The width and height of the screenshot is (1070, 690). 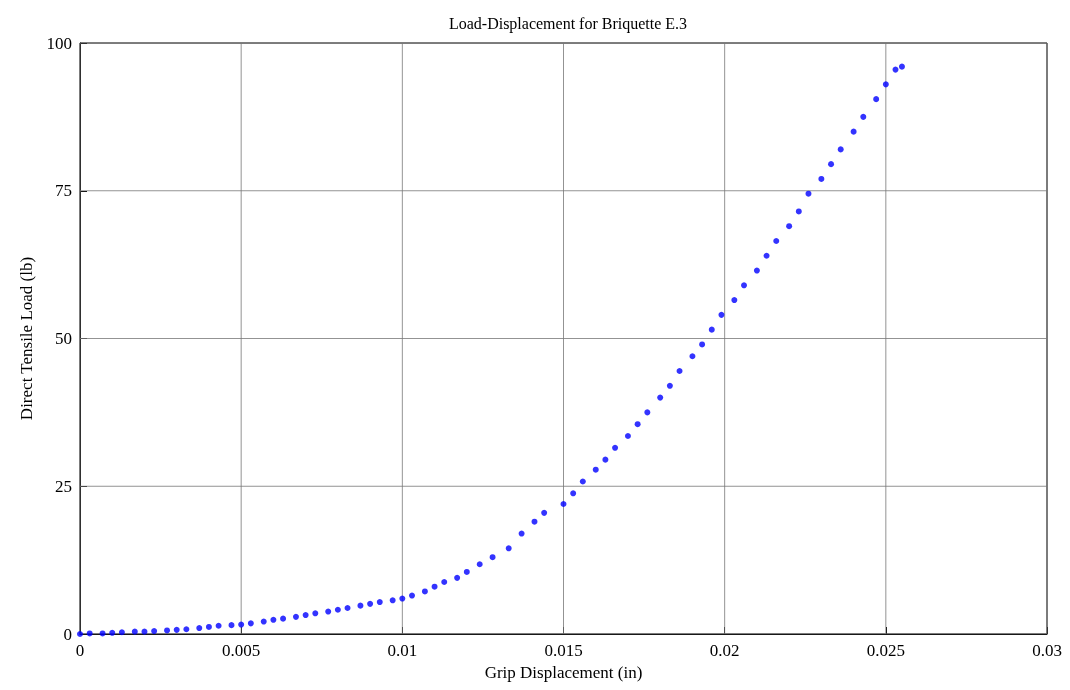 What do you see at coordinates (885, 650) in the screenshot?
I see `x-tick-label: 0.025` at bounding box center [885, 650].